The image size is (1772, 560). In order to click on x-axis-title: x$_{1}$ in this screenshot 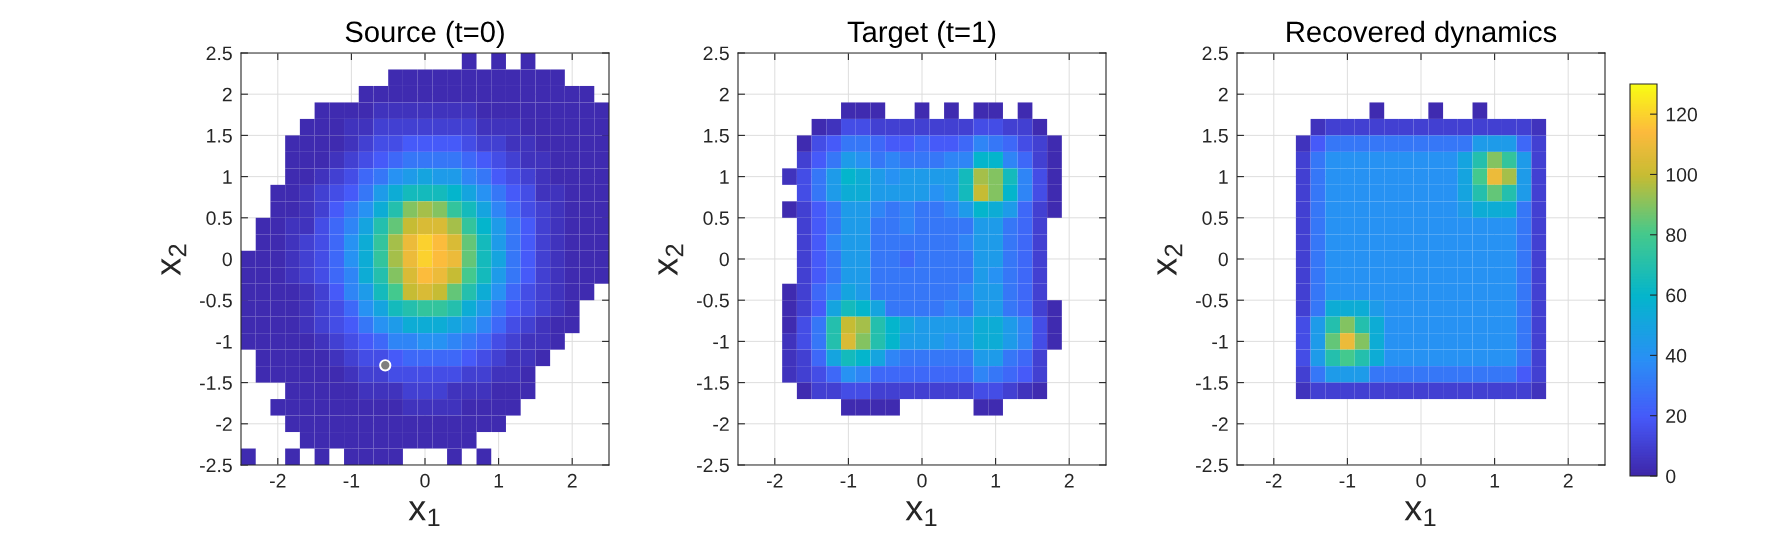, I will do `click(424, 514)`.